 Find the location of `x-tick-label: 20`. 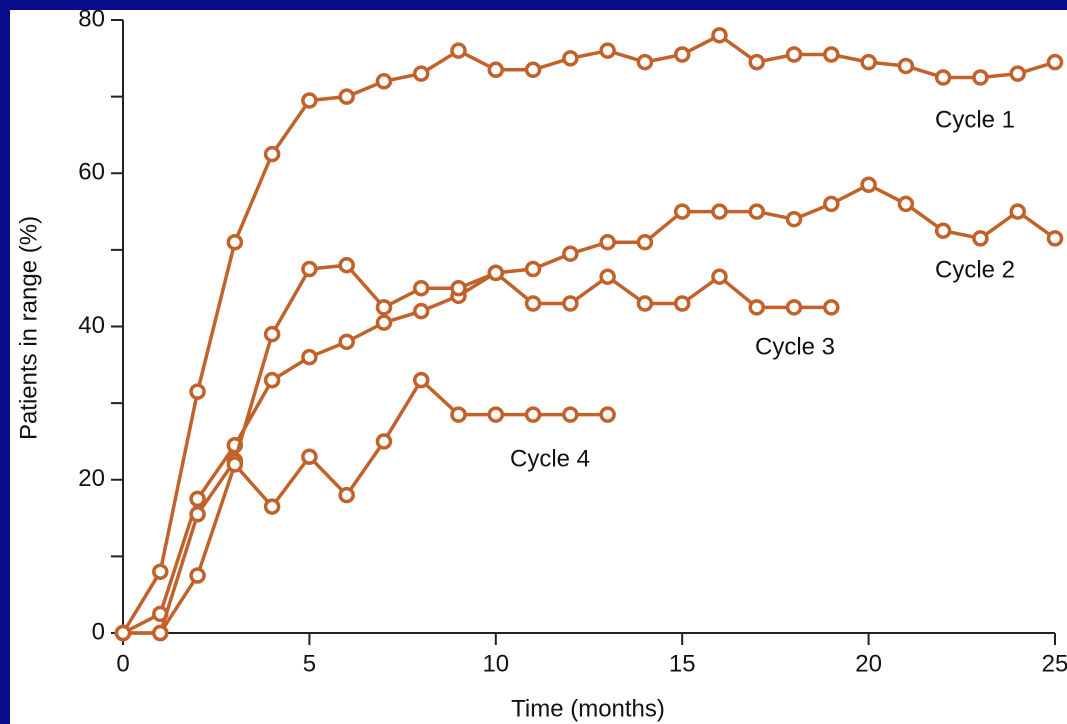

x-tick-label: 20 is located at coordinates (868, 663).